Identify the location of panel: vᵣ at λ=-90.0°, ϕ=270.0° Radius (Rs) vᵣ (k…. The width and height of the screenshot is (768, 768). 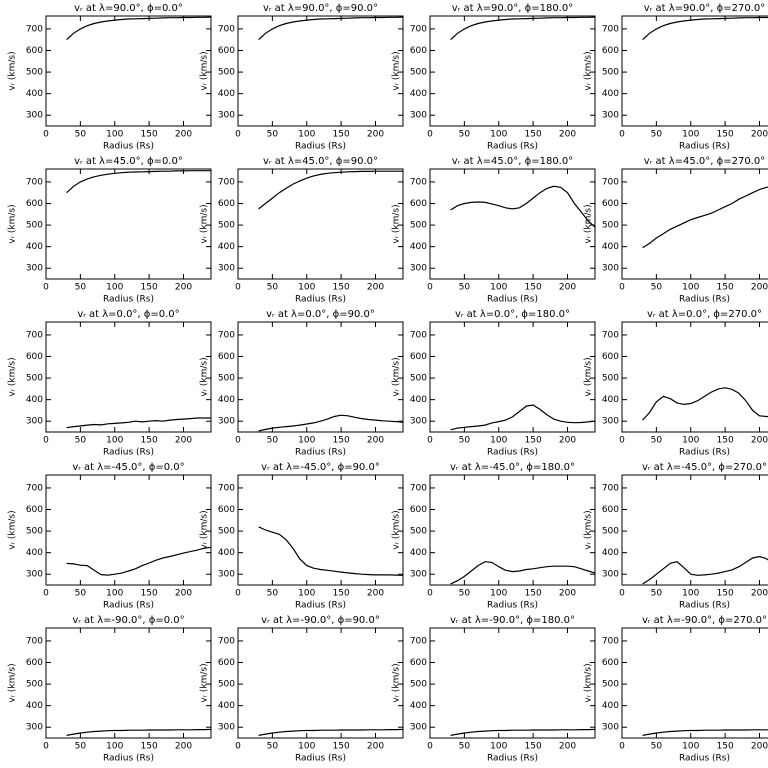
(676, 689).